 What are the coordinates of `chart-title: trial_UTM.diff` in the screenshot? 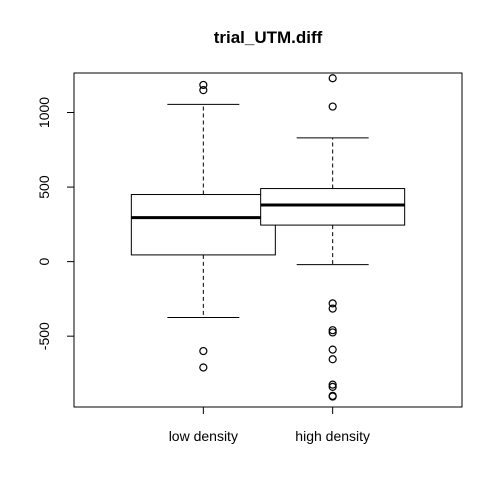 It's located at (268, 37).